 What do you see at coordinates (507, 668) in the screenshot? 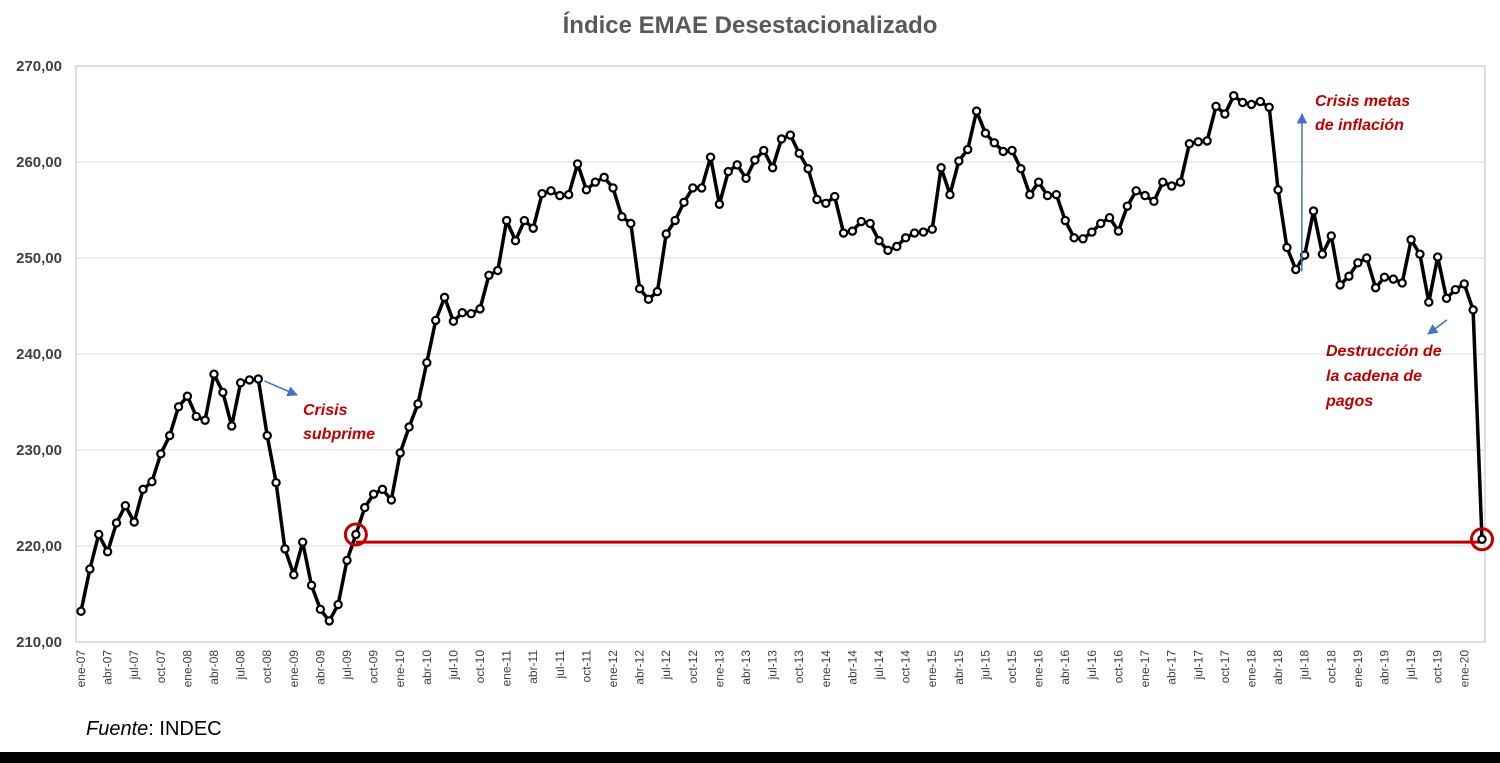
I see `x-tick-label: ene-11` at bounding box center [507, 668].